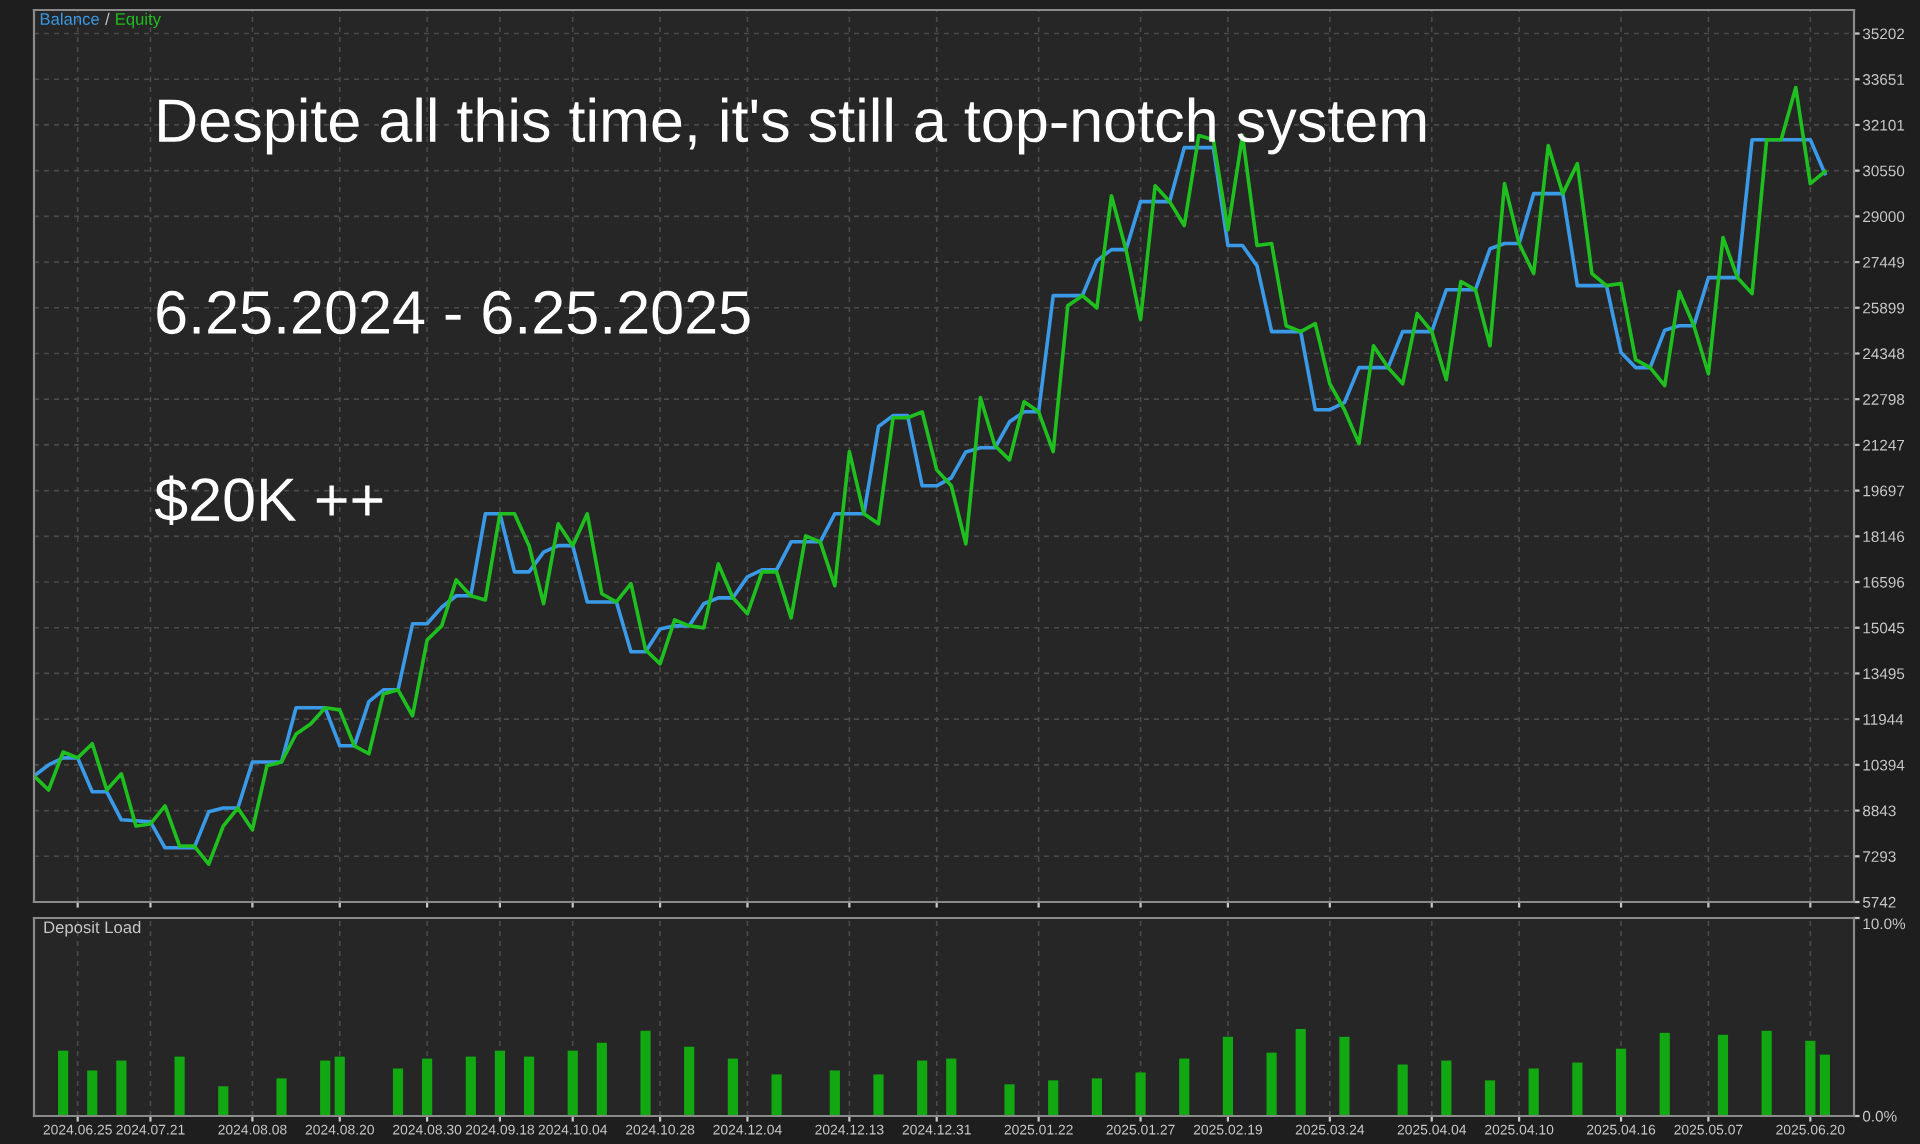 The image size is (1920, 1144). Describe the element at coordinates (69, 18) in the screenshot. I see `text: Balance` at that location.